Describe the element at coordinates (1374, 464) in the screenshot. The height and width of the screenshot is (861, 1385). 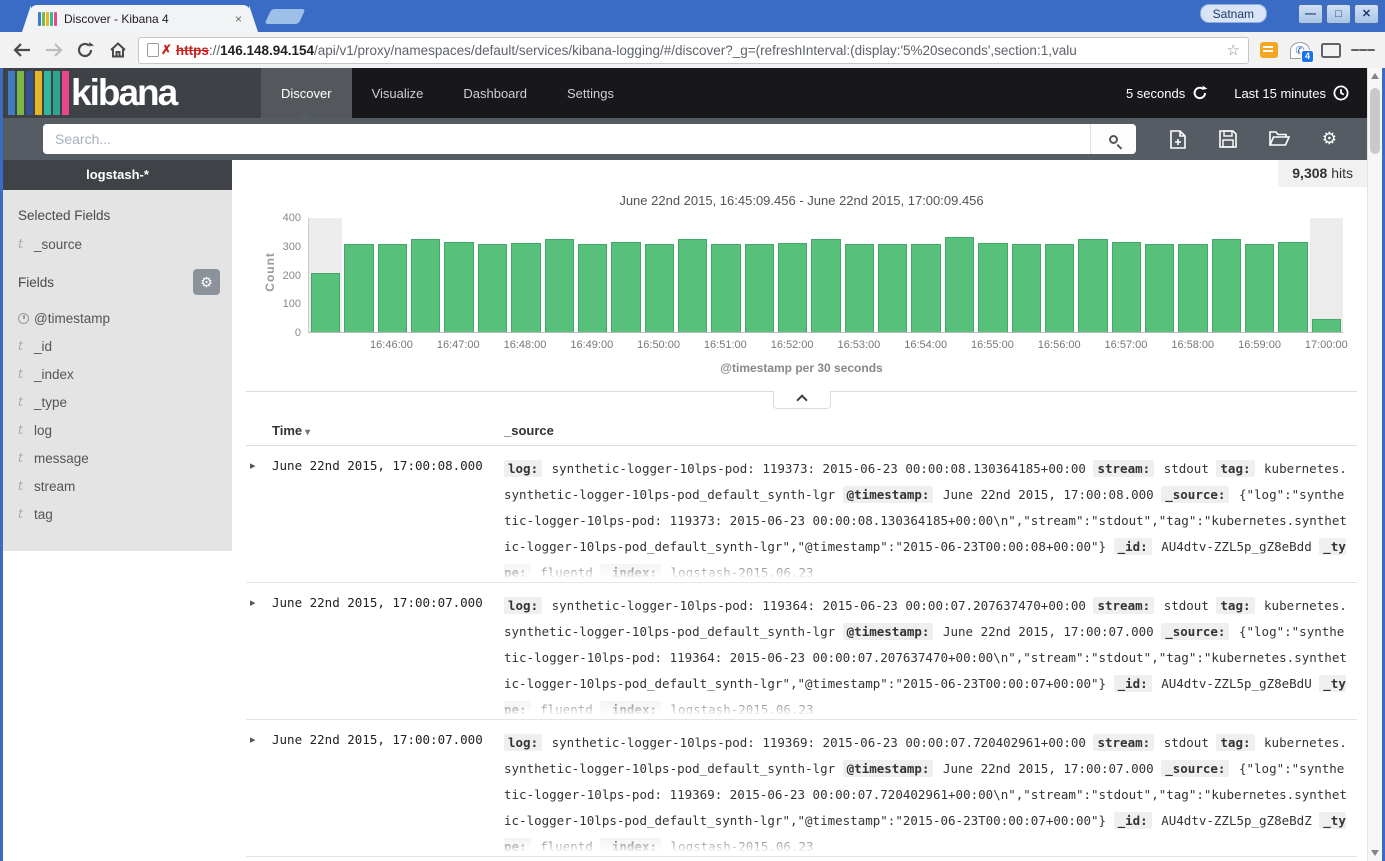
I see `page-scrollbar` at that location.